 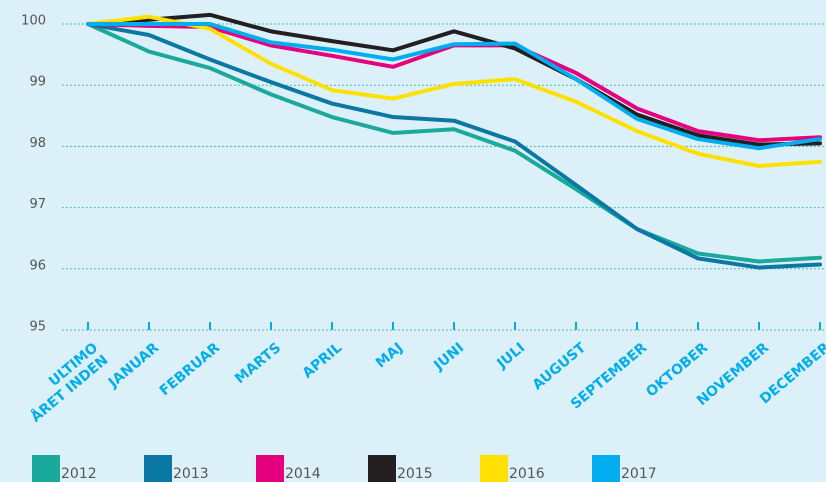 I want to click on x-tick-label: FEBRUAR, so click(x=190, y=369).